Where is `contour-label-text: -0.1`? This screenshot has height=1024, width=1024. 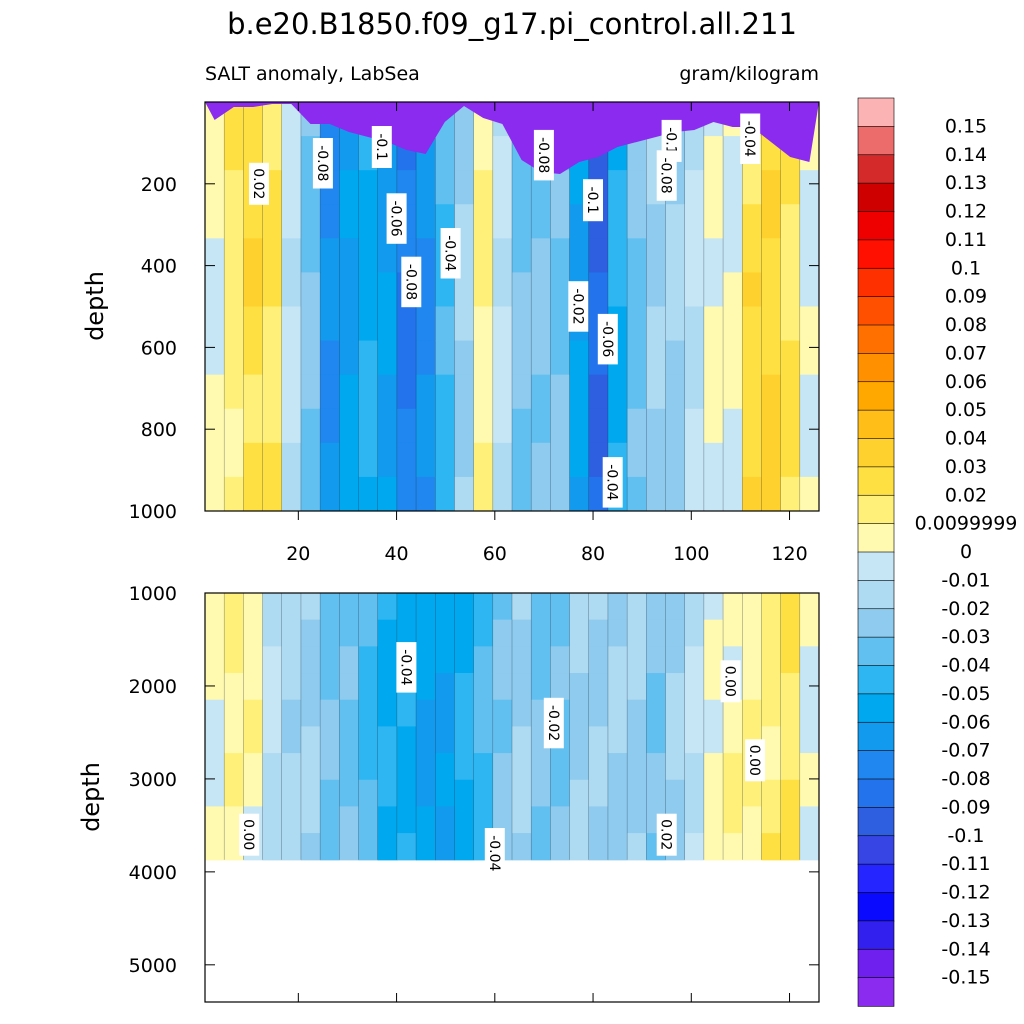
contour-label-text: -0.1 is located at coordinates (381, 146).